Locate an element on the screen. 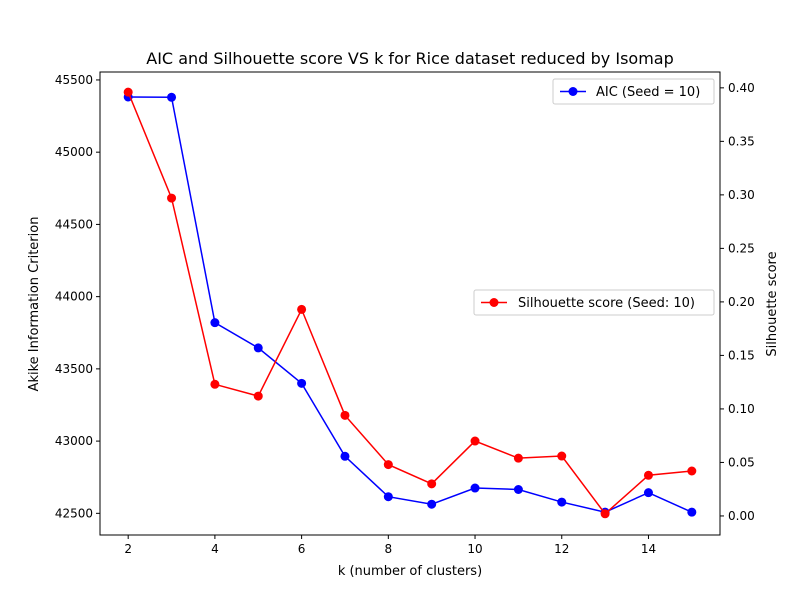 This screenshot has width=800, height=600. left-y-tick-label-4: 44500 is located at coordinates (74, 224).